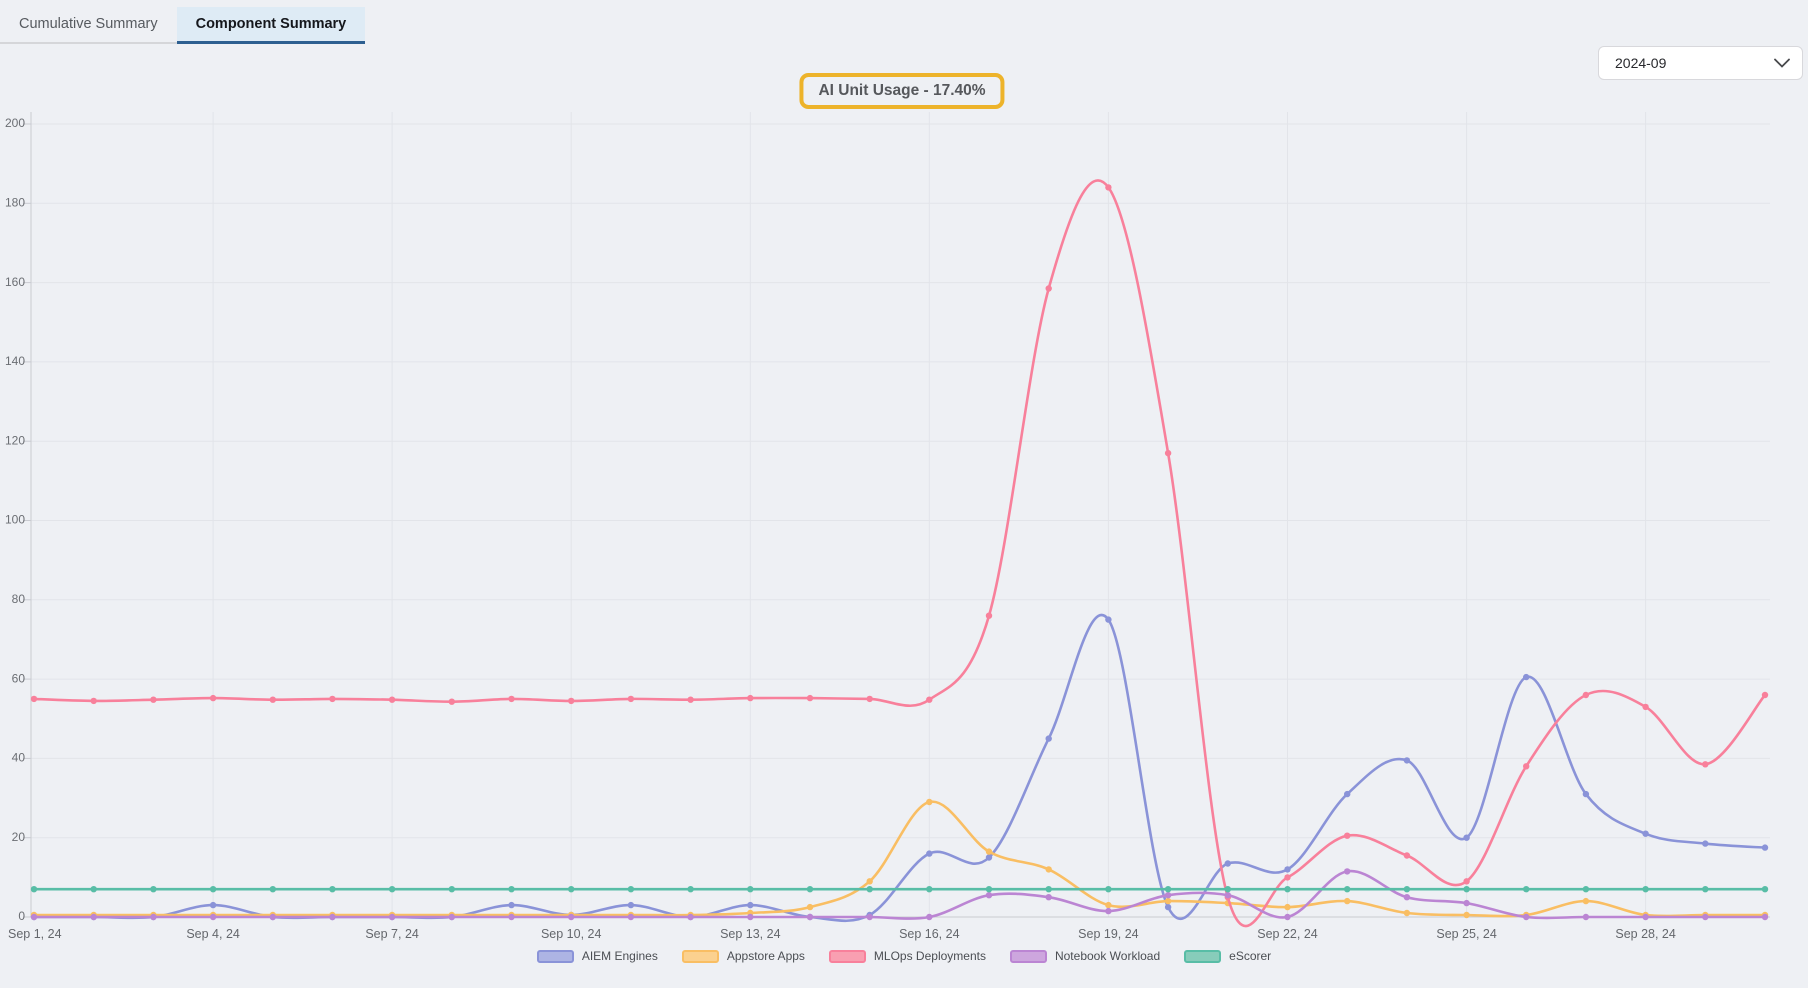 Image resolution: width=1808 pixels, height=988 pixels. I want to click on tab-cumulative-summary: Cumulative Summary, so click(88, 25).